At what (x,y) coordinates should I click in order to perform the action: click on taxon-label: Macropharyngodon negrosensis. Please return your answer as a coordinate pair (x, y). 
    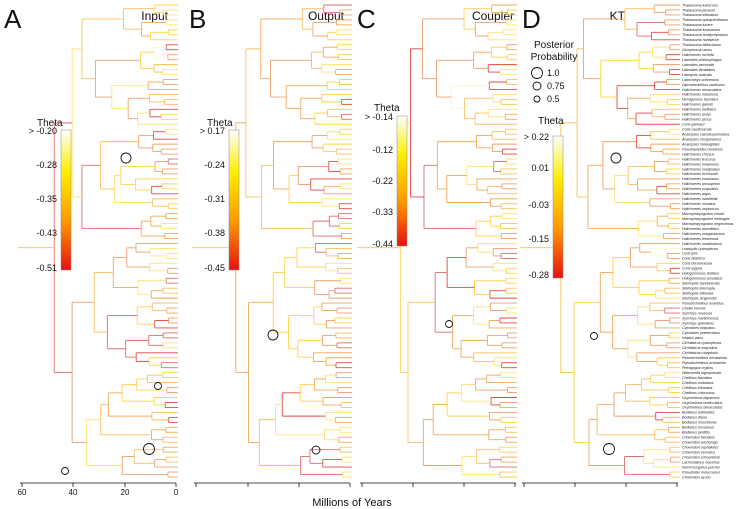
    Looking at the image, I should click on (708, 224).